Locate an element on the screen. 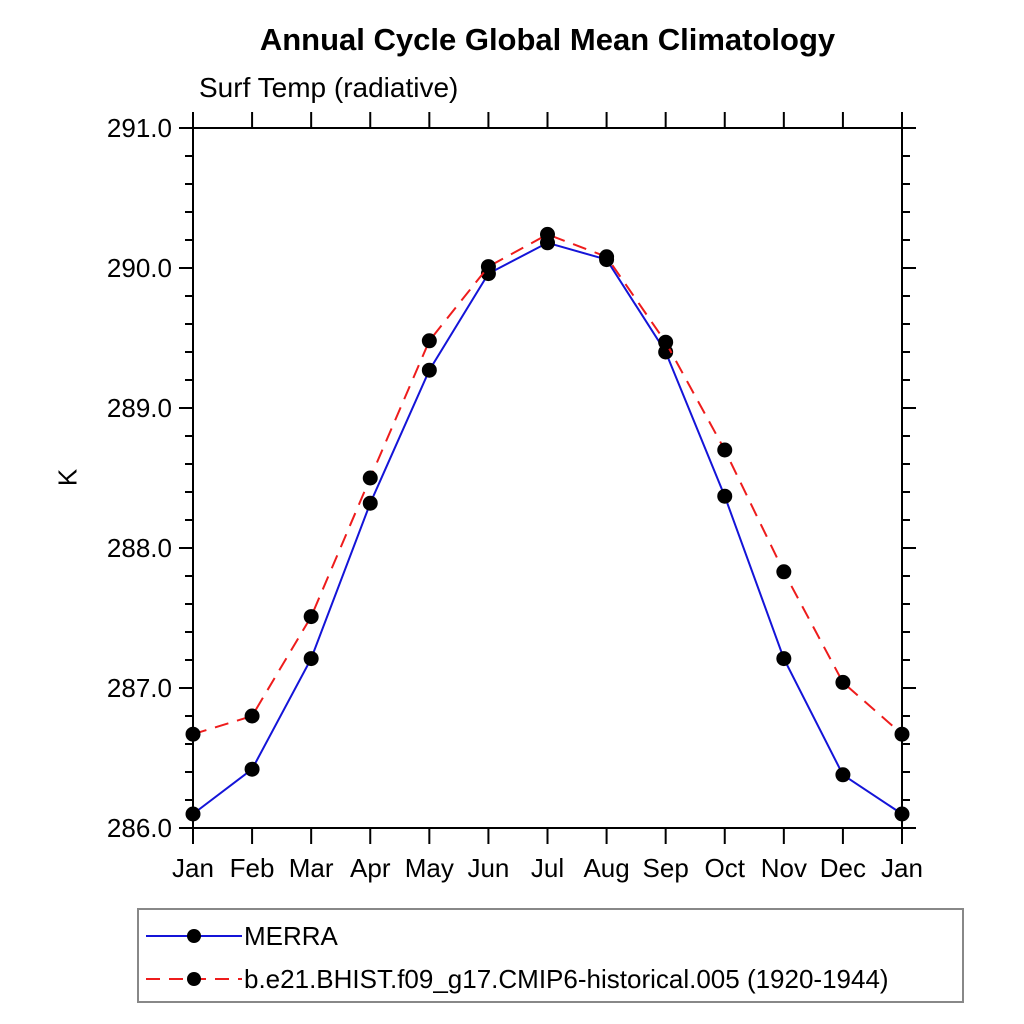 This screenshot has height=1024, width=1024. y-tick-label: 288.0 is located at coordinates (139, 548).